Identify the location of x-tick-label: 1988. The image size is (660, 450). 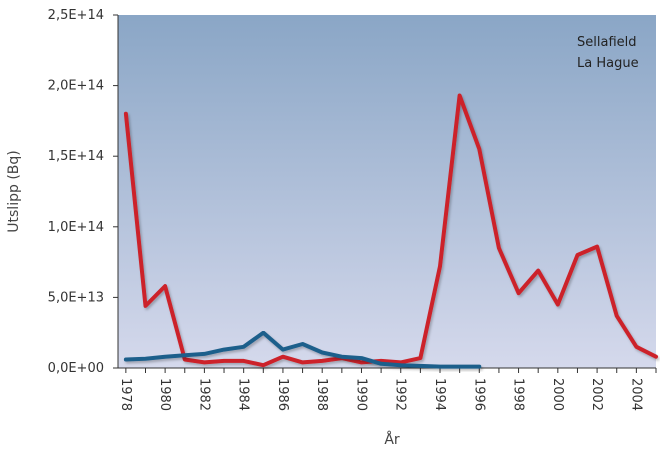
(321, 394).